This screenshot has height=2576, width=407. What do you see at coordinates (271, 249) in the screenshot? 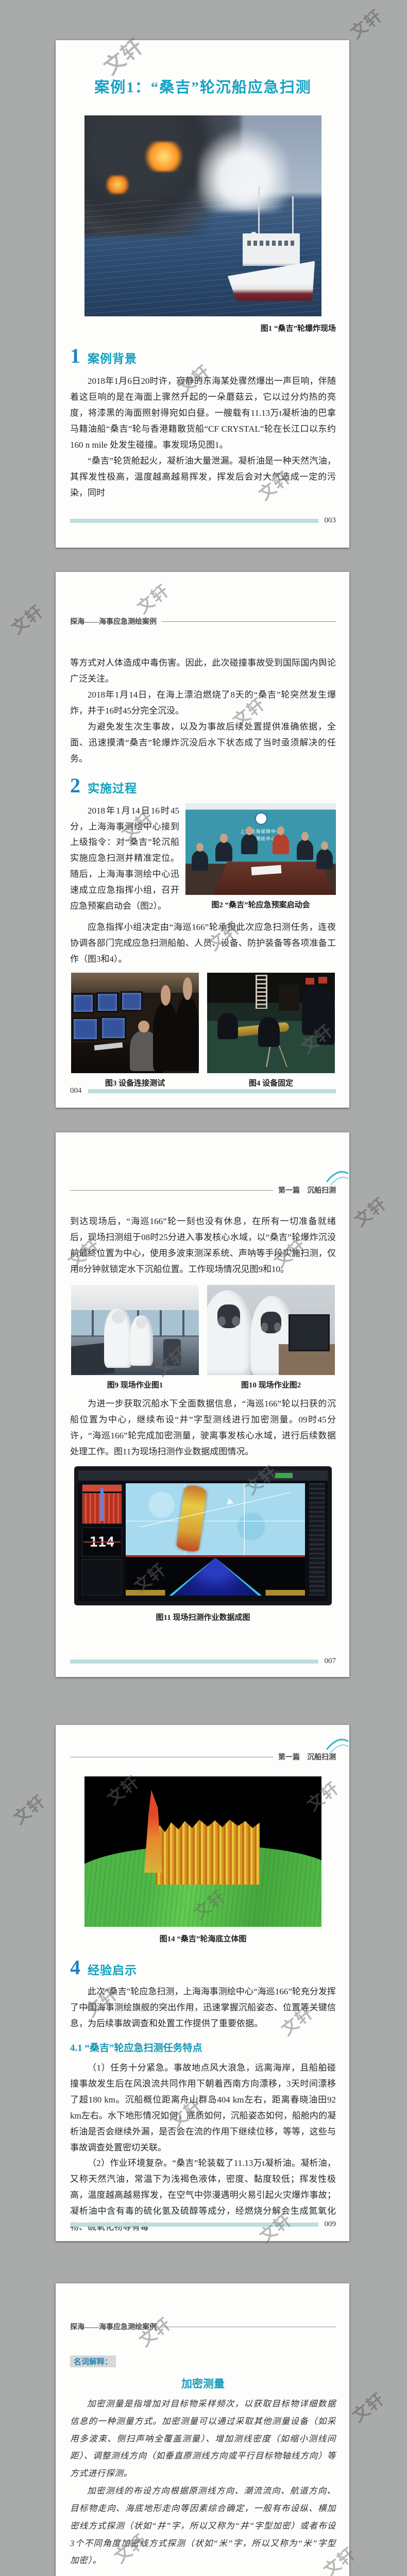
I see `ship-superstructure` at bounding box center [271, 249].